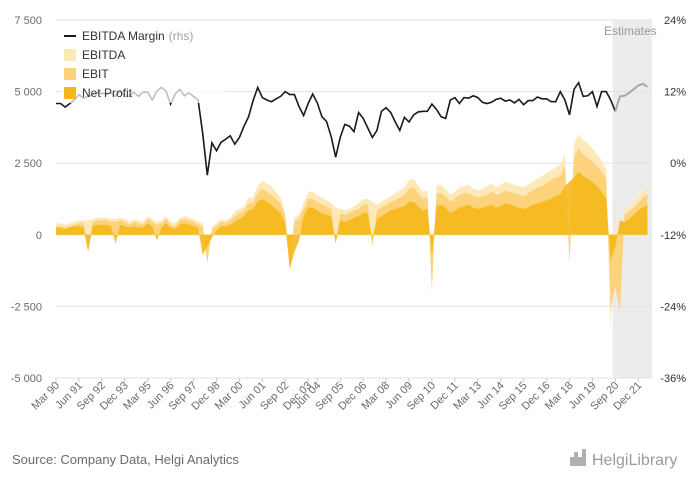 This screenshot has height=483, width=700. I want to click on left-tick-label: -5 000, so click(26, 379).